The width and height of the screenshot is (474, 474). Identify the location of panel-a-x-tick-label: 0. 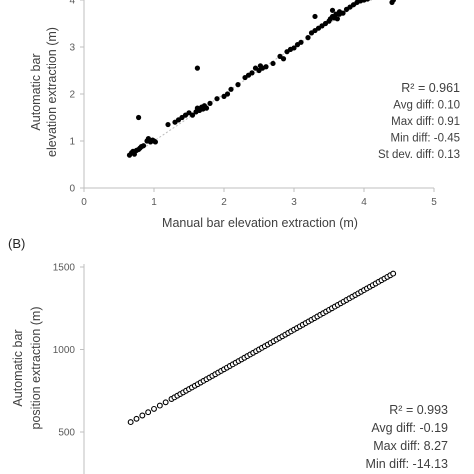
(84, 202).